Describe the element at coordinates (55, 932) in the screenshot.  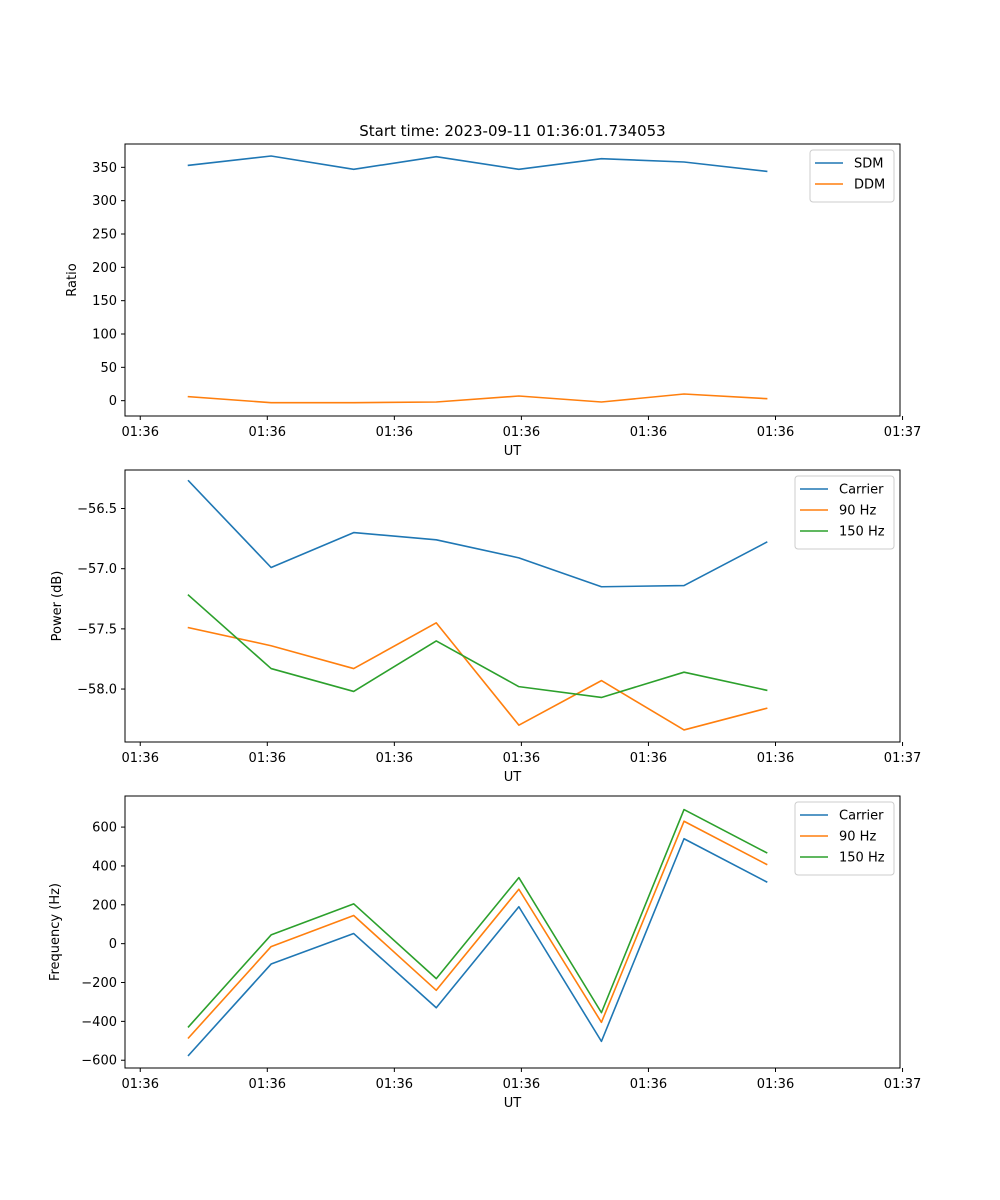
I see `frequency-y-axis-label: Frequency (Hz)` at that location.